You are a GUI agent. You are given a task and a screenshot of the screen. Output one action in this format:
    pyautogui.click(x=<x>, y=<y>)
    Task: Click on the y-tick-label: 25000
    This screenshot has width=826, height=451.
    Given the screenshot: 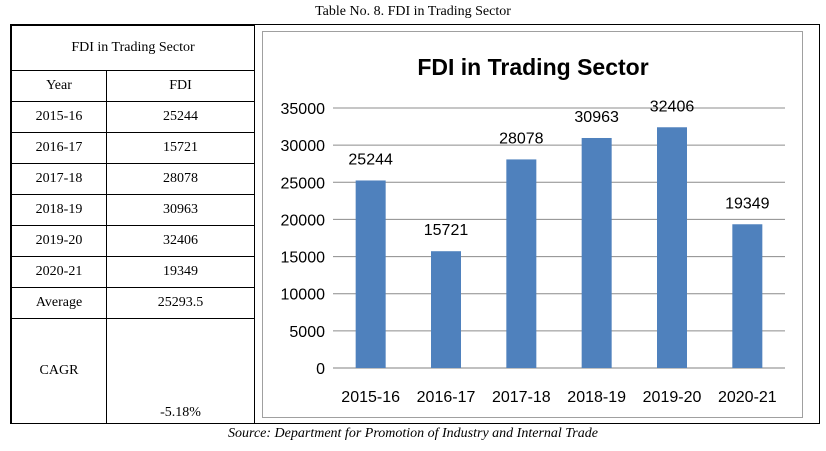 What is the action you would take?
    pyautogui.click(x=303, y=183)
    